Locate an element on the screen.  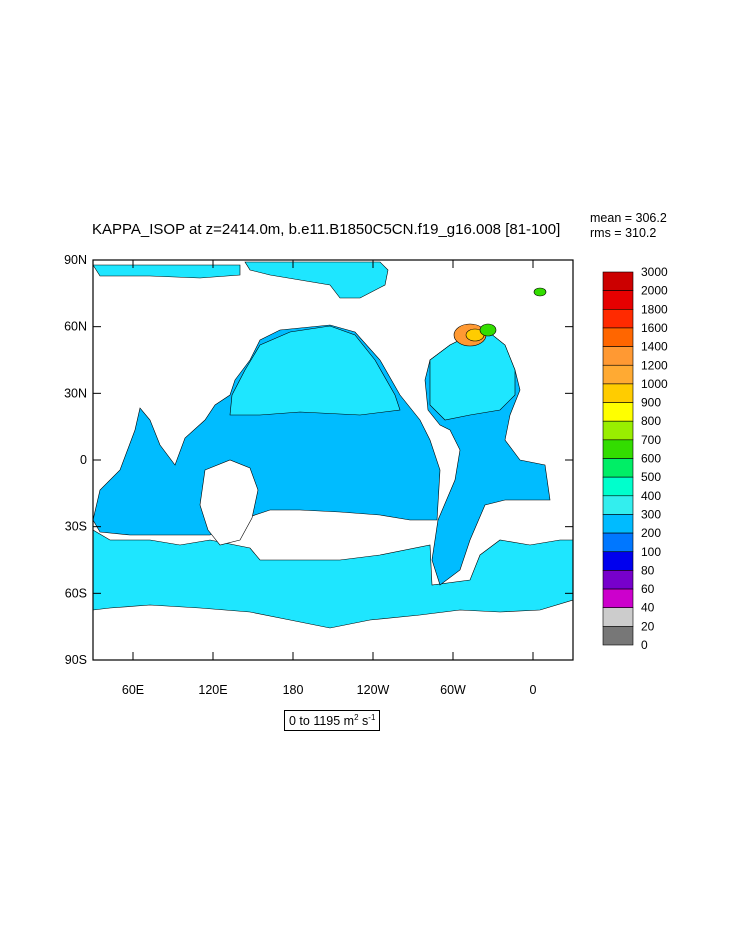
stats-block: mean = 306.2 rms = 310.2 is located at coordinates (628, 226).